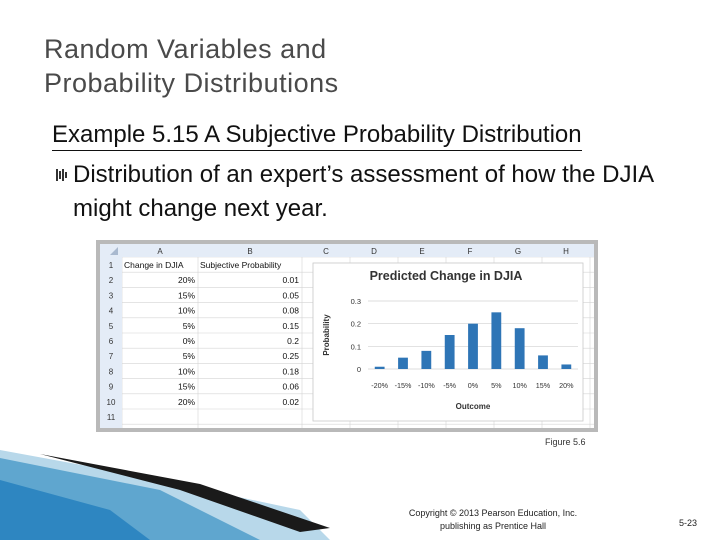  What do you see at coordinates (111, 280) in the screenshot?
I see `row-header: 2` at bounding box center [111, 280].